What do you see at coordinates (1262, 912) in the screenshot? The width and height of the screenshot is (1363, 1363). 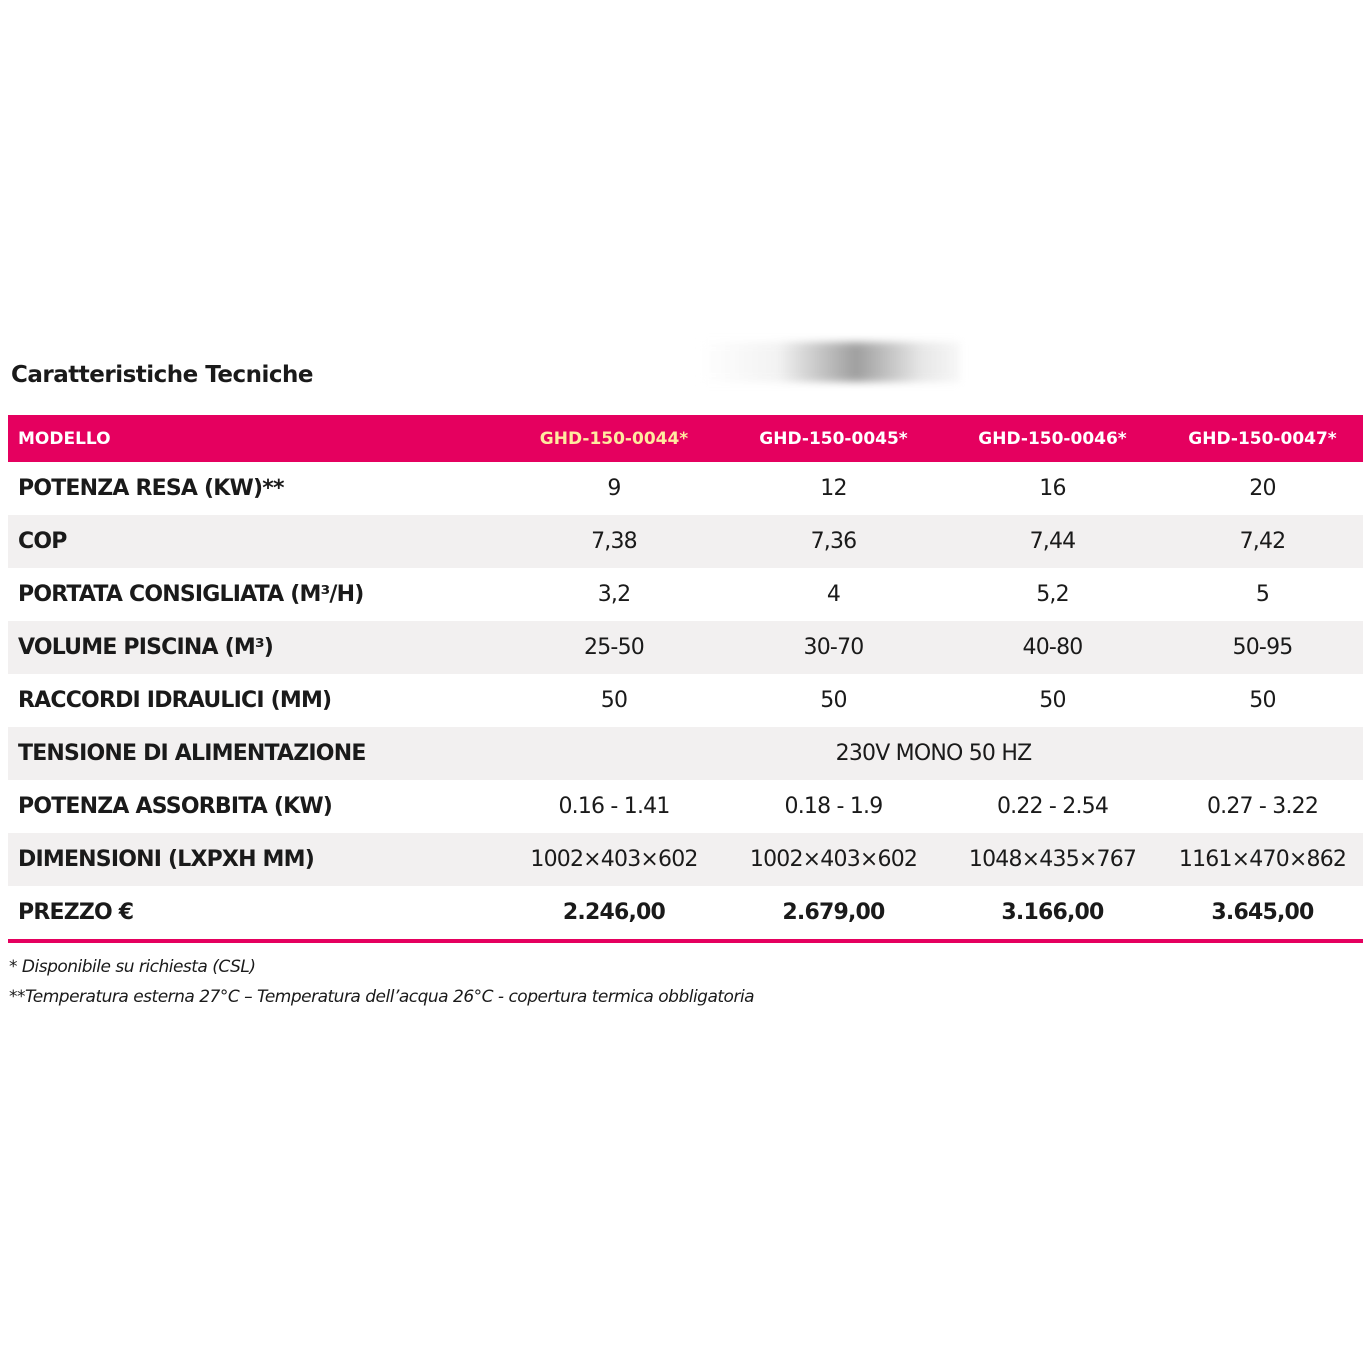 I see `cell-value: 3.645,00` at bounding box center [1262, 912].